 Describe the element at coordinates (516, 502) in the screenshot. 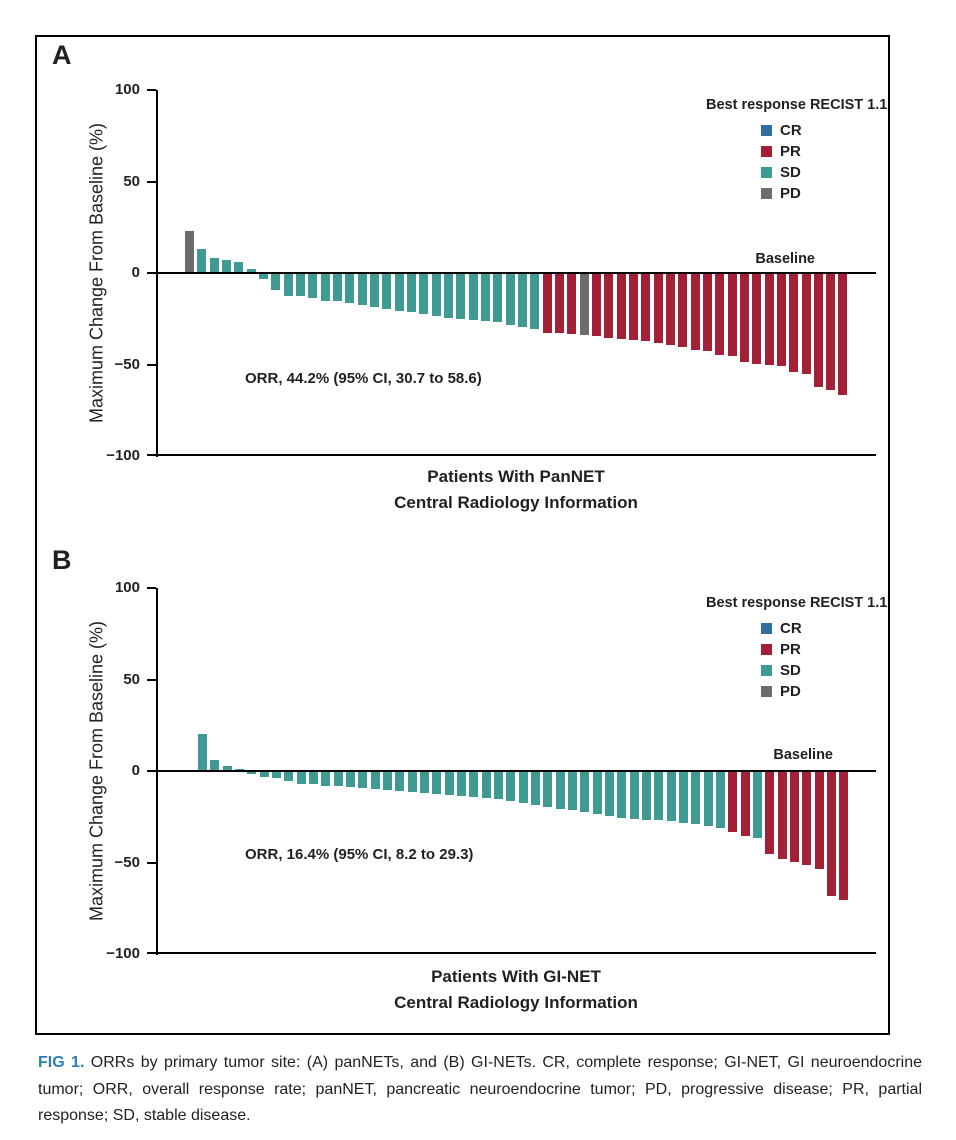

I see `x-axis-label-line2: Central Radiology Information` at that location.